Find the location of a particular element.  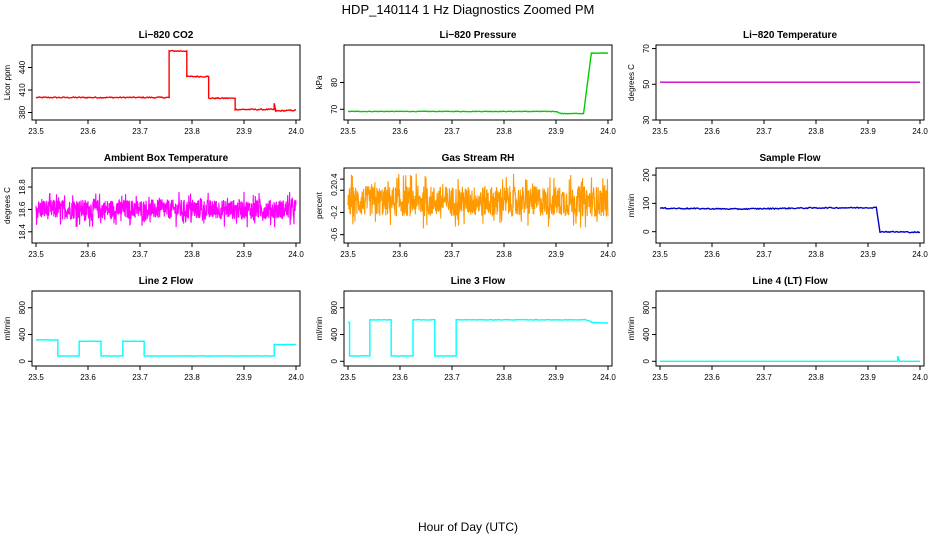

y-tick-label: 380 is located at coordinates (22, 112).